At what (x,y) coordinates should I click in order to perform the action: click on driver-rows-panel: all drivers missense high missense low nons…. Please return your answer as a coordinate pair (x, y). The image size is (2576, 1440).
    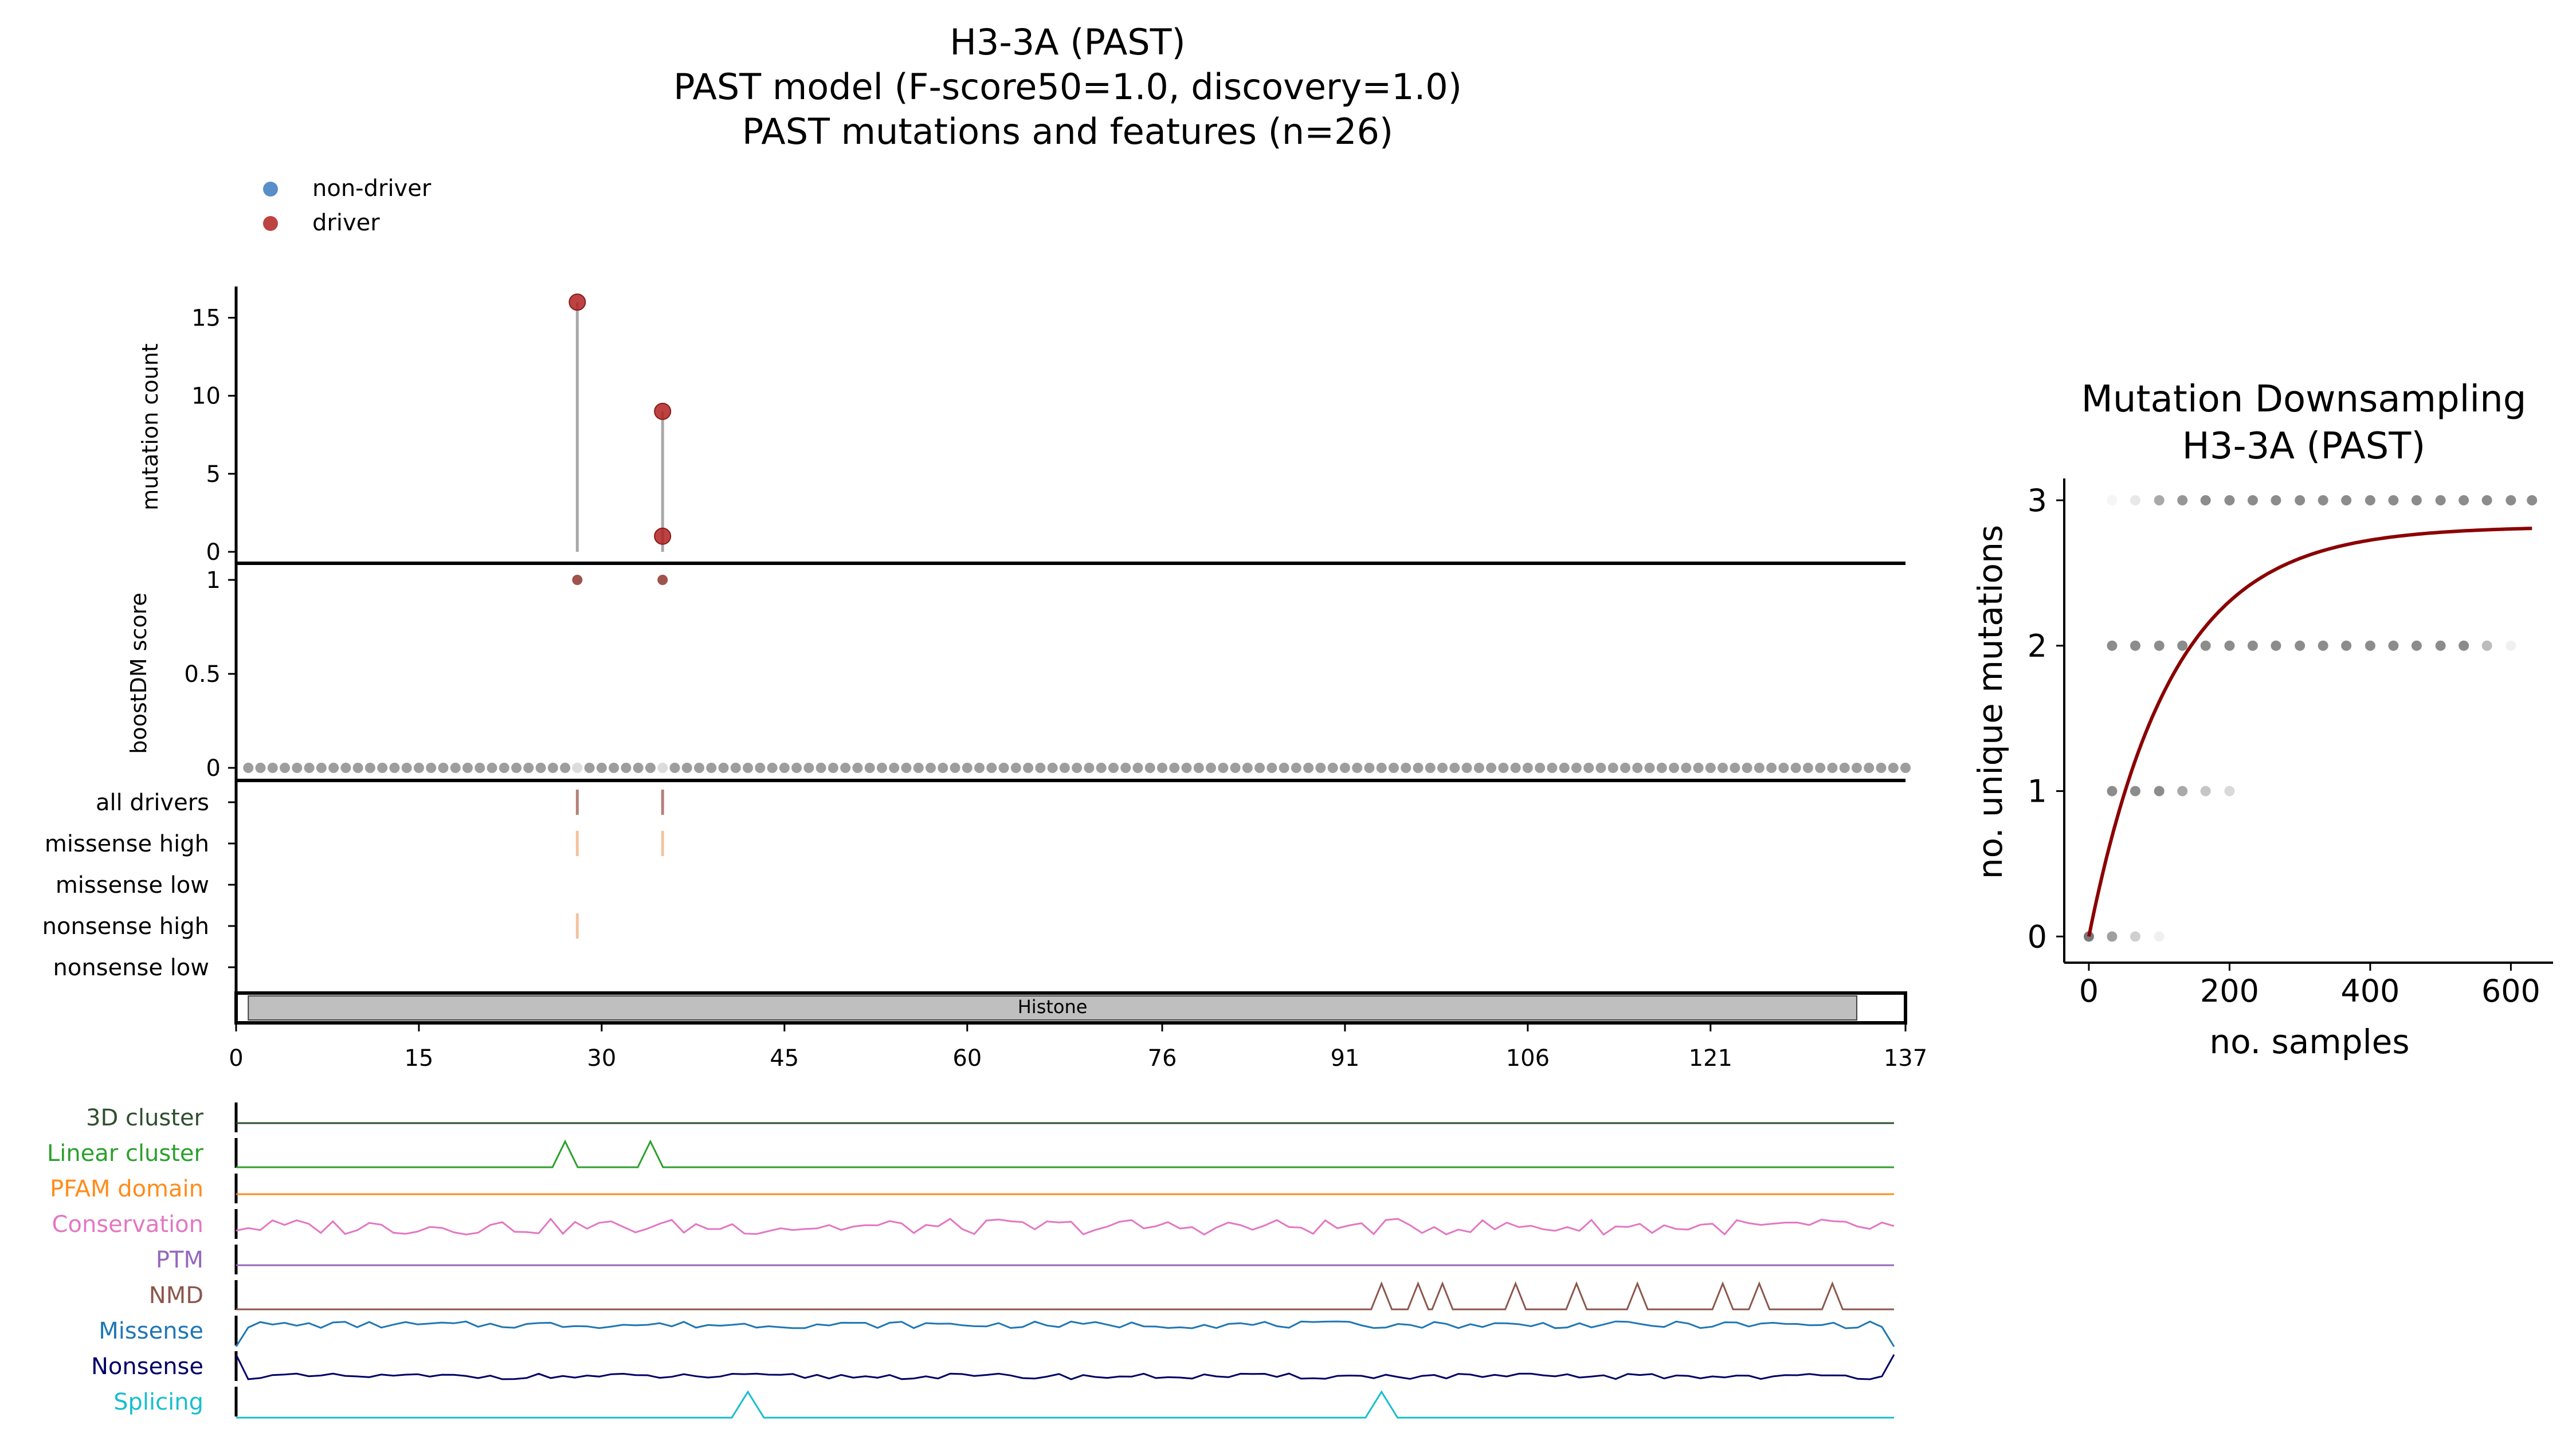
    Looking at the image, I should click on (353, 885).